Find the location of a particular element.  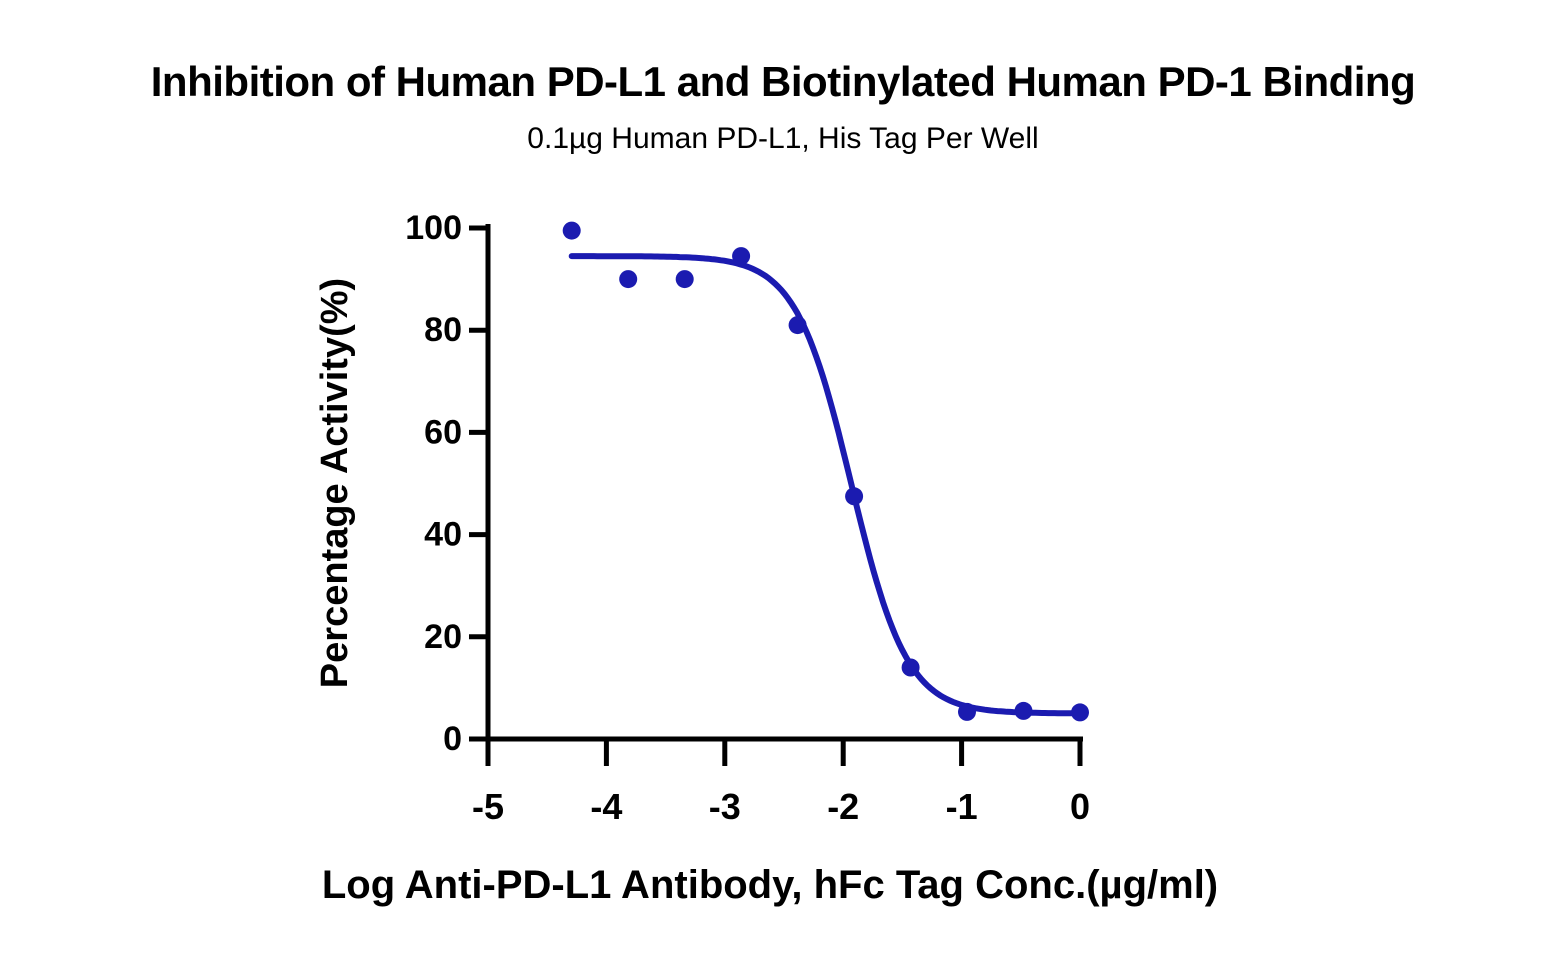

y-axis-label: Percentage Activity(%) is located at coordinates (335, 483).